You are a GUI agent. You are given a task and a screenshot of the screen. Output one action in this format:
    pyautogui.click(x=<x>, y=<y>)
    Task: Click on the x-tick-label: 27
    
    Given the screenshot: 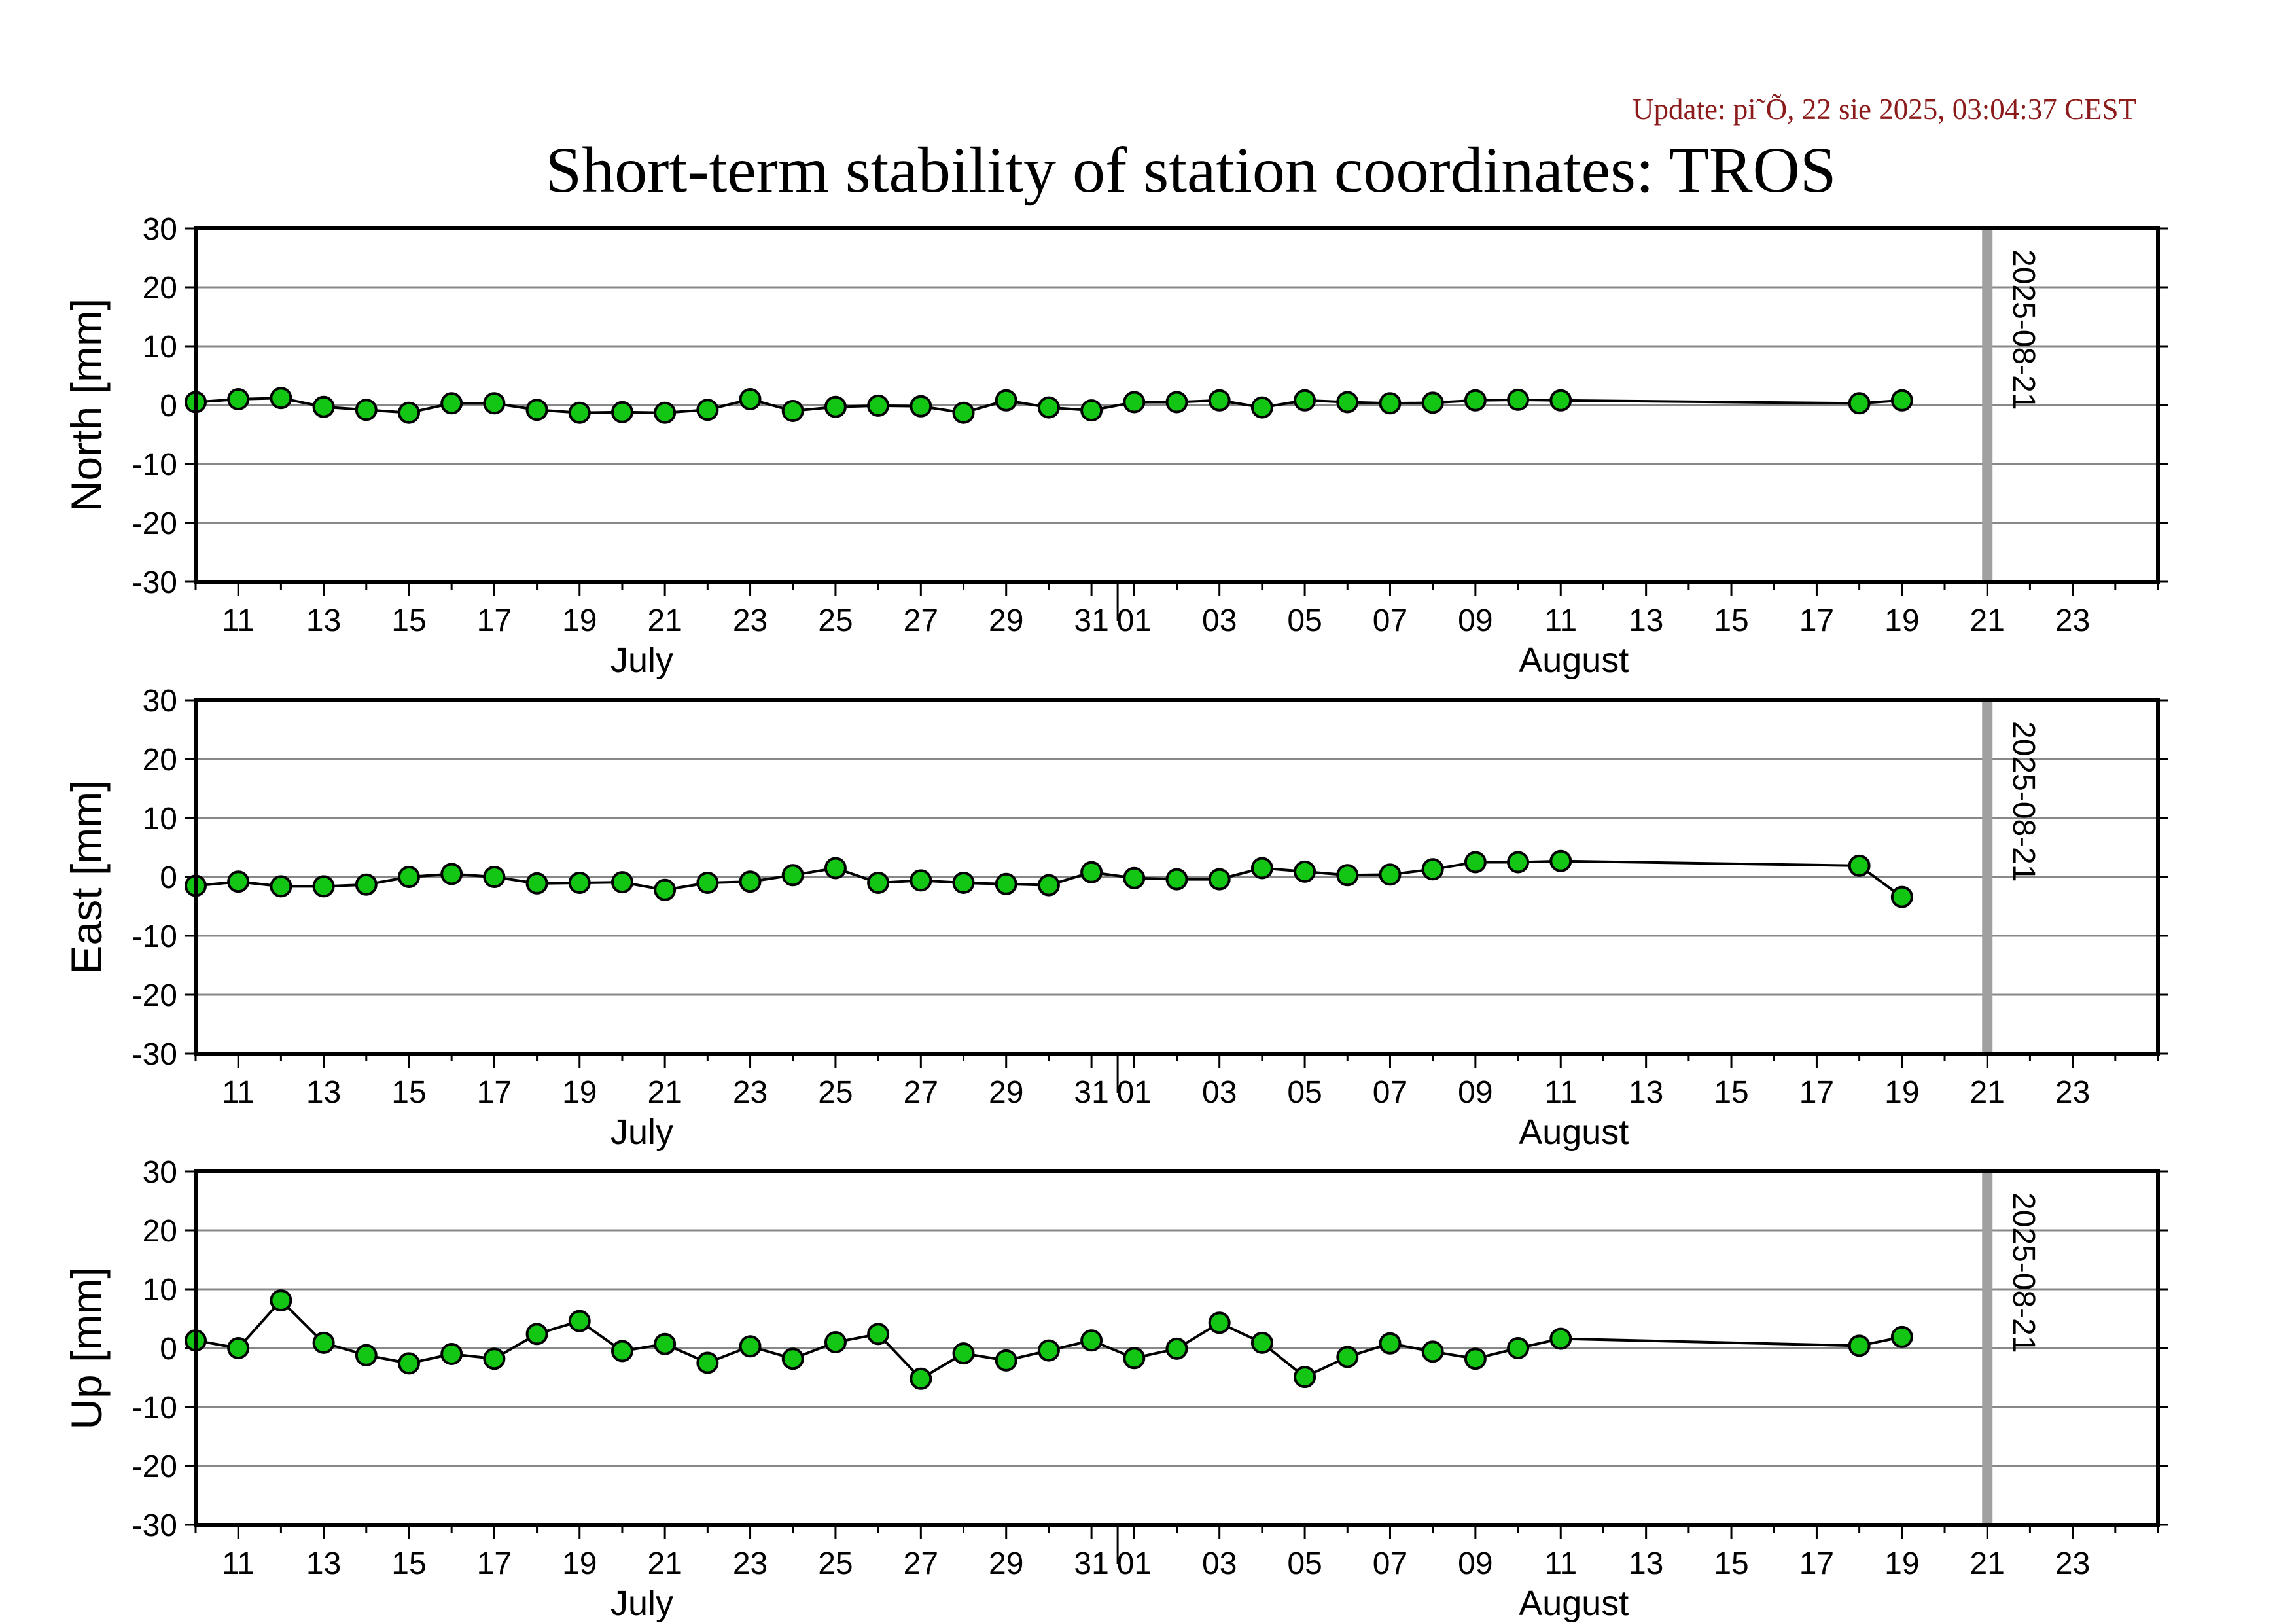 What is the action you would take?
    pyautogui.click(x=921, y=1092)
    